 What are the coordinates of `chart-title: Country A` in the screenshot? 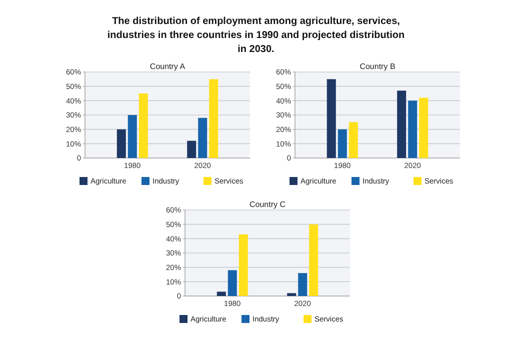 It's located at (168, 66).